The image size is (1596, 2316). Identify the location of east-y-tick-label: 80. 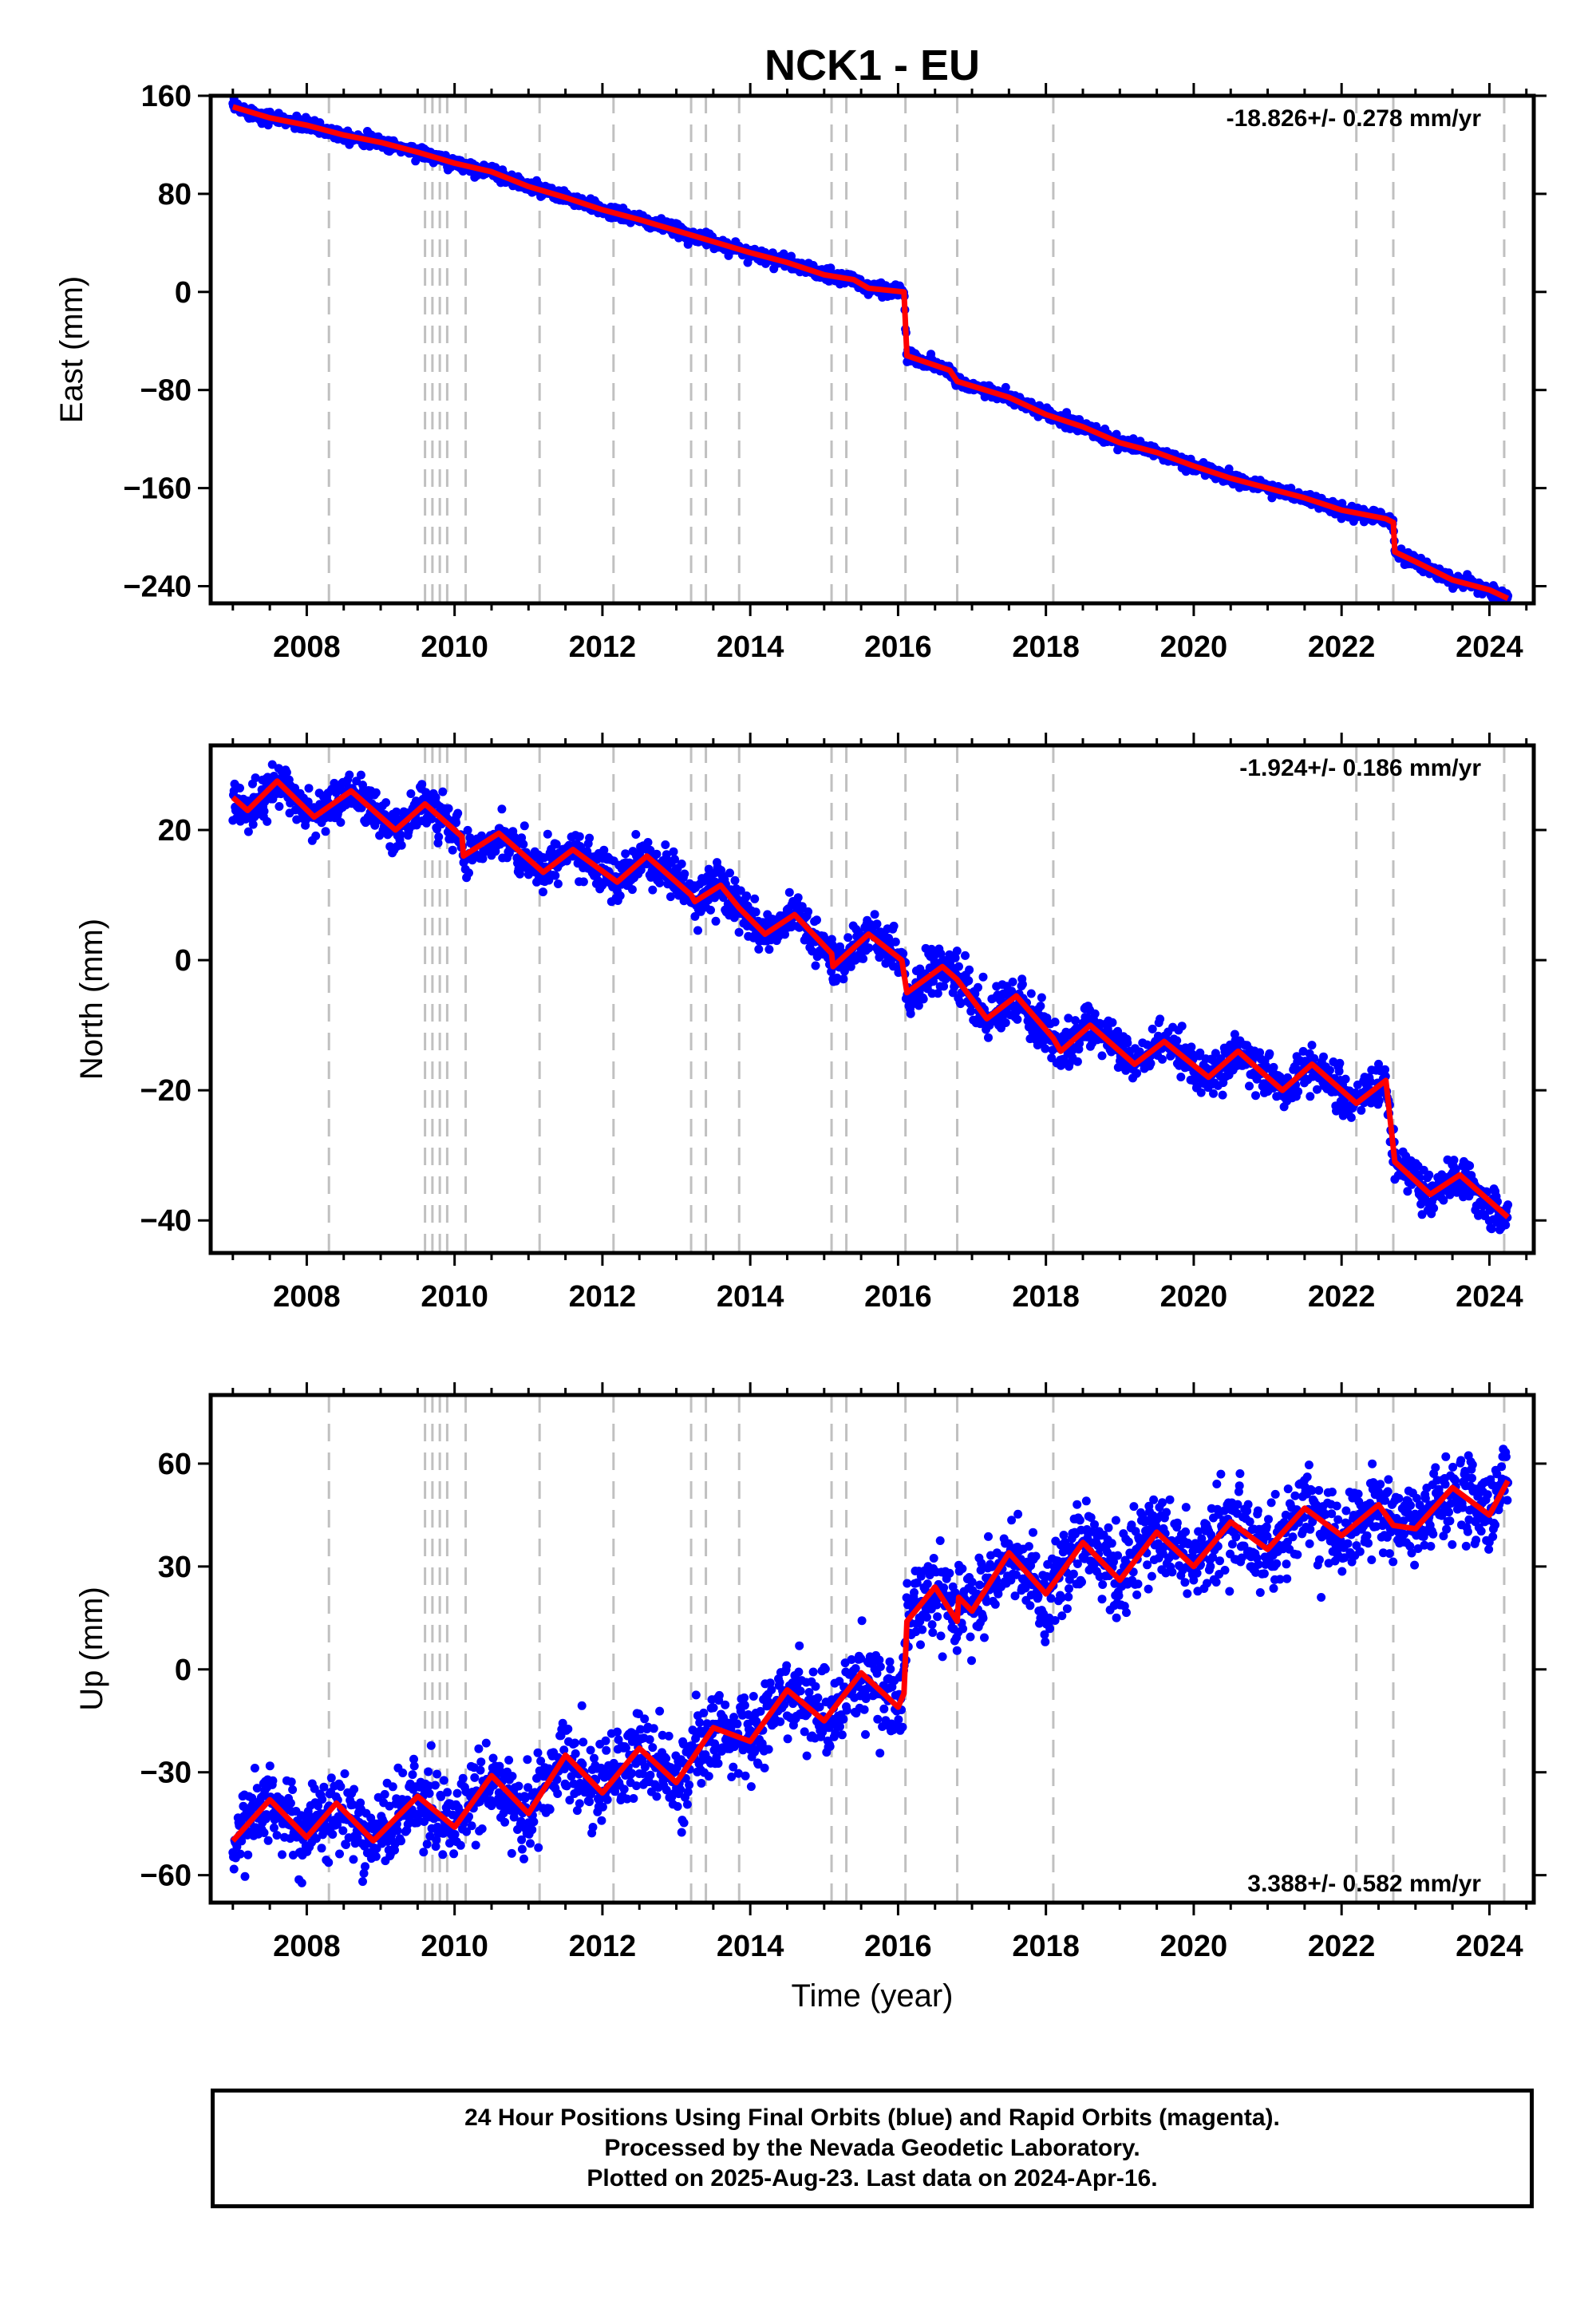
(175, 194).